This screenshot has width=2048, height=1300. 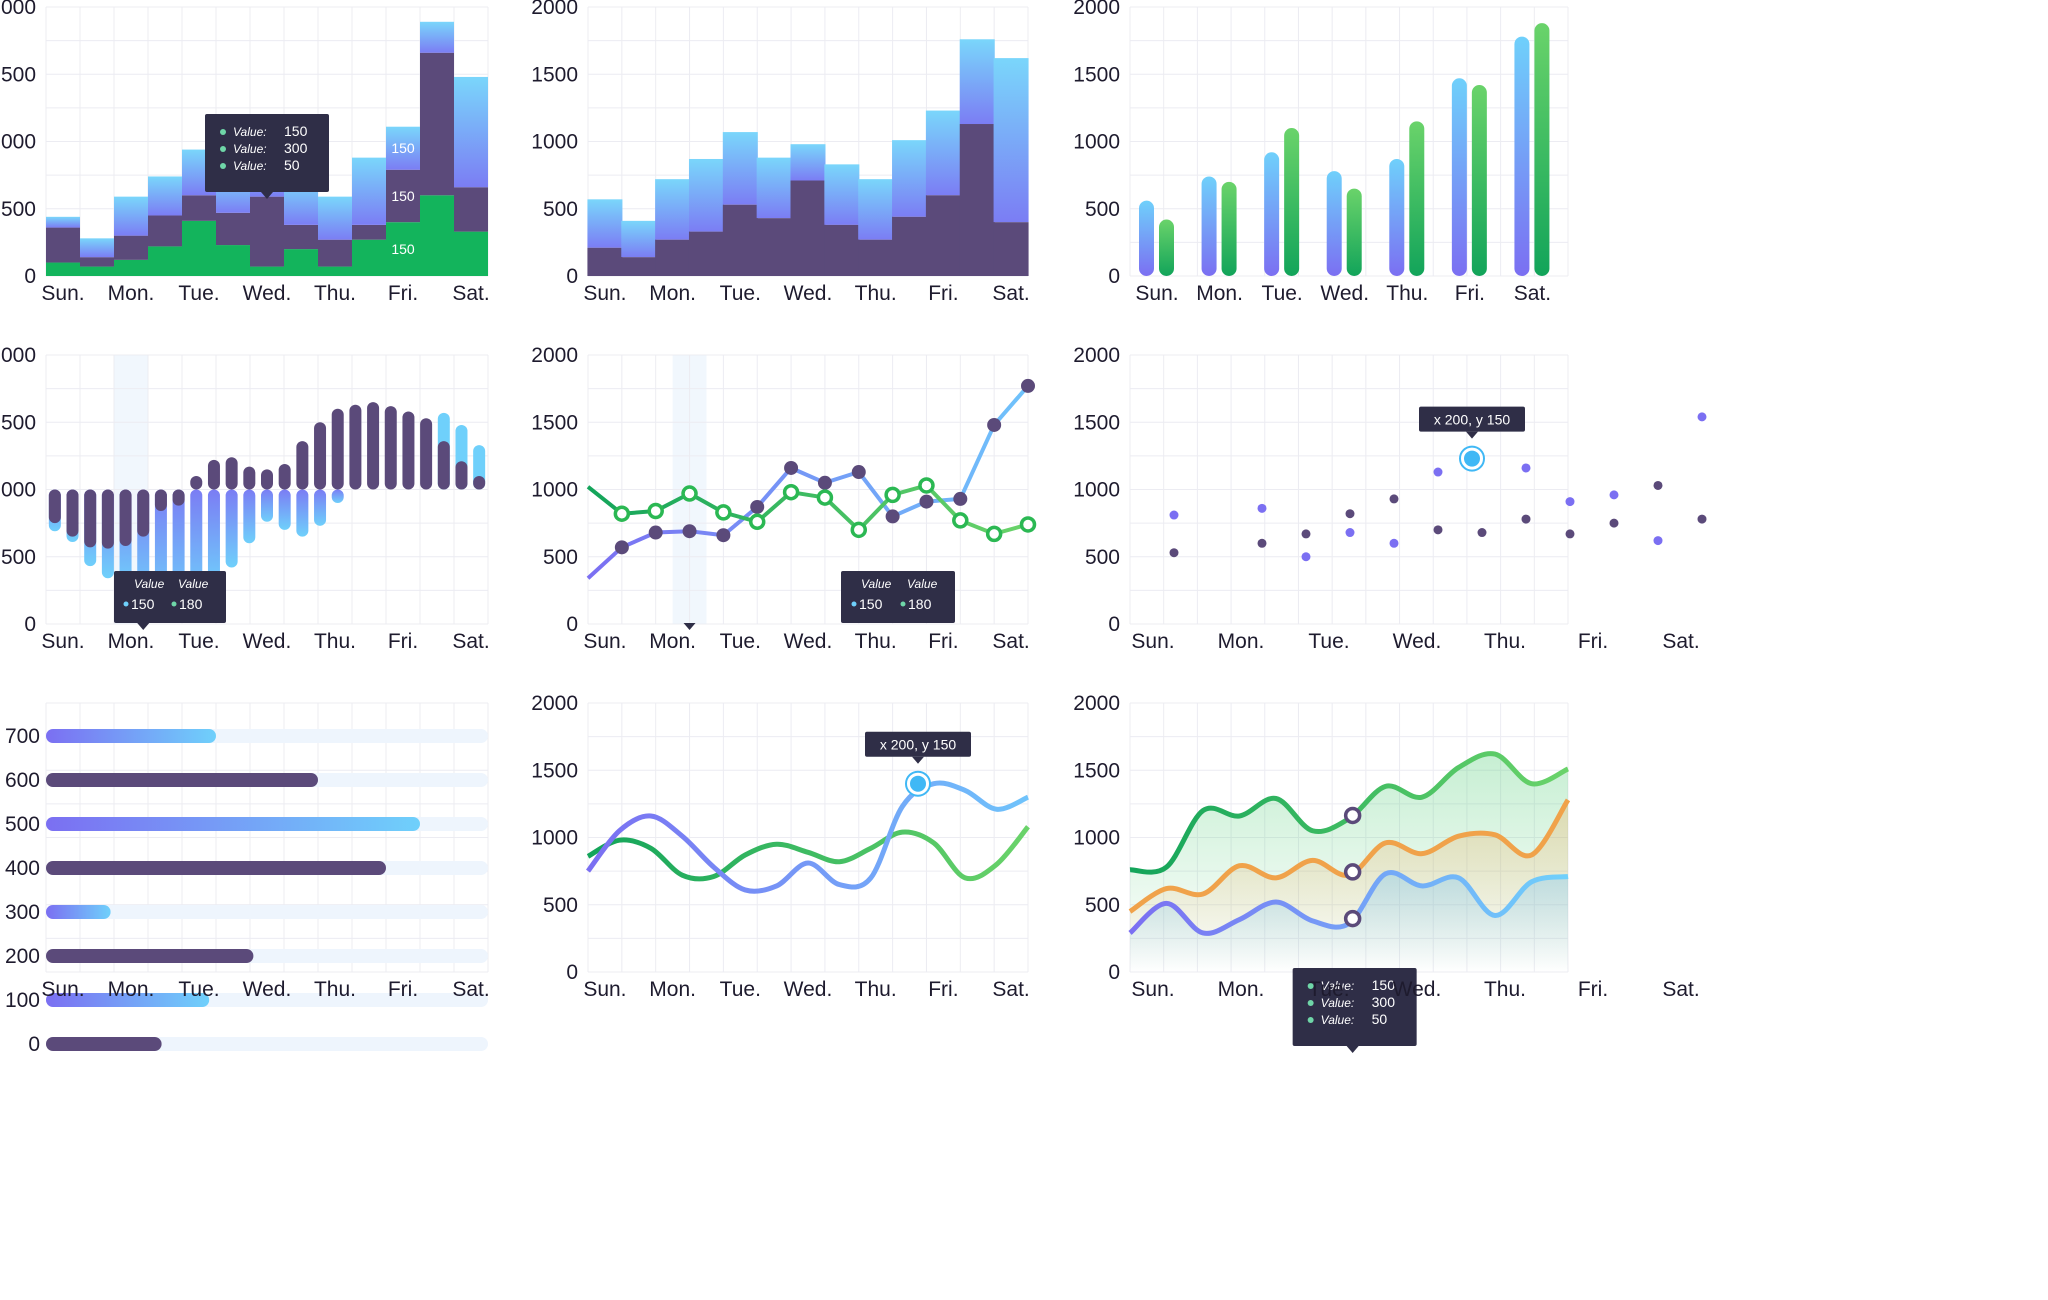 I want to click on x-tick-label: Sat., so click(x=470, y=641).